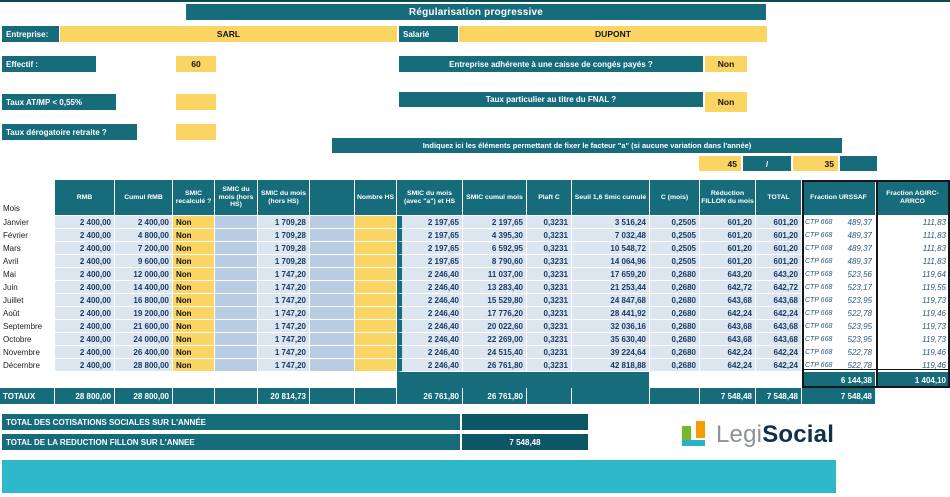  I want to click on conges-payes-input: Non, so click(726, 64).